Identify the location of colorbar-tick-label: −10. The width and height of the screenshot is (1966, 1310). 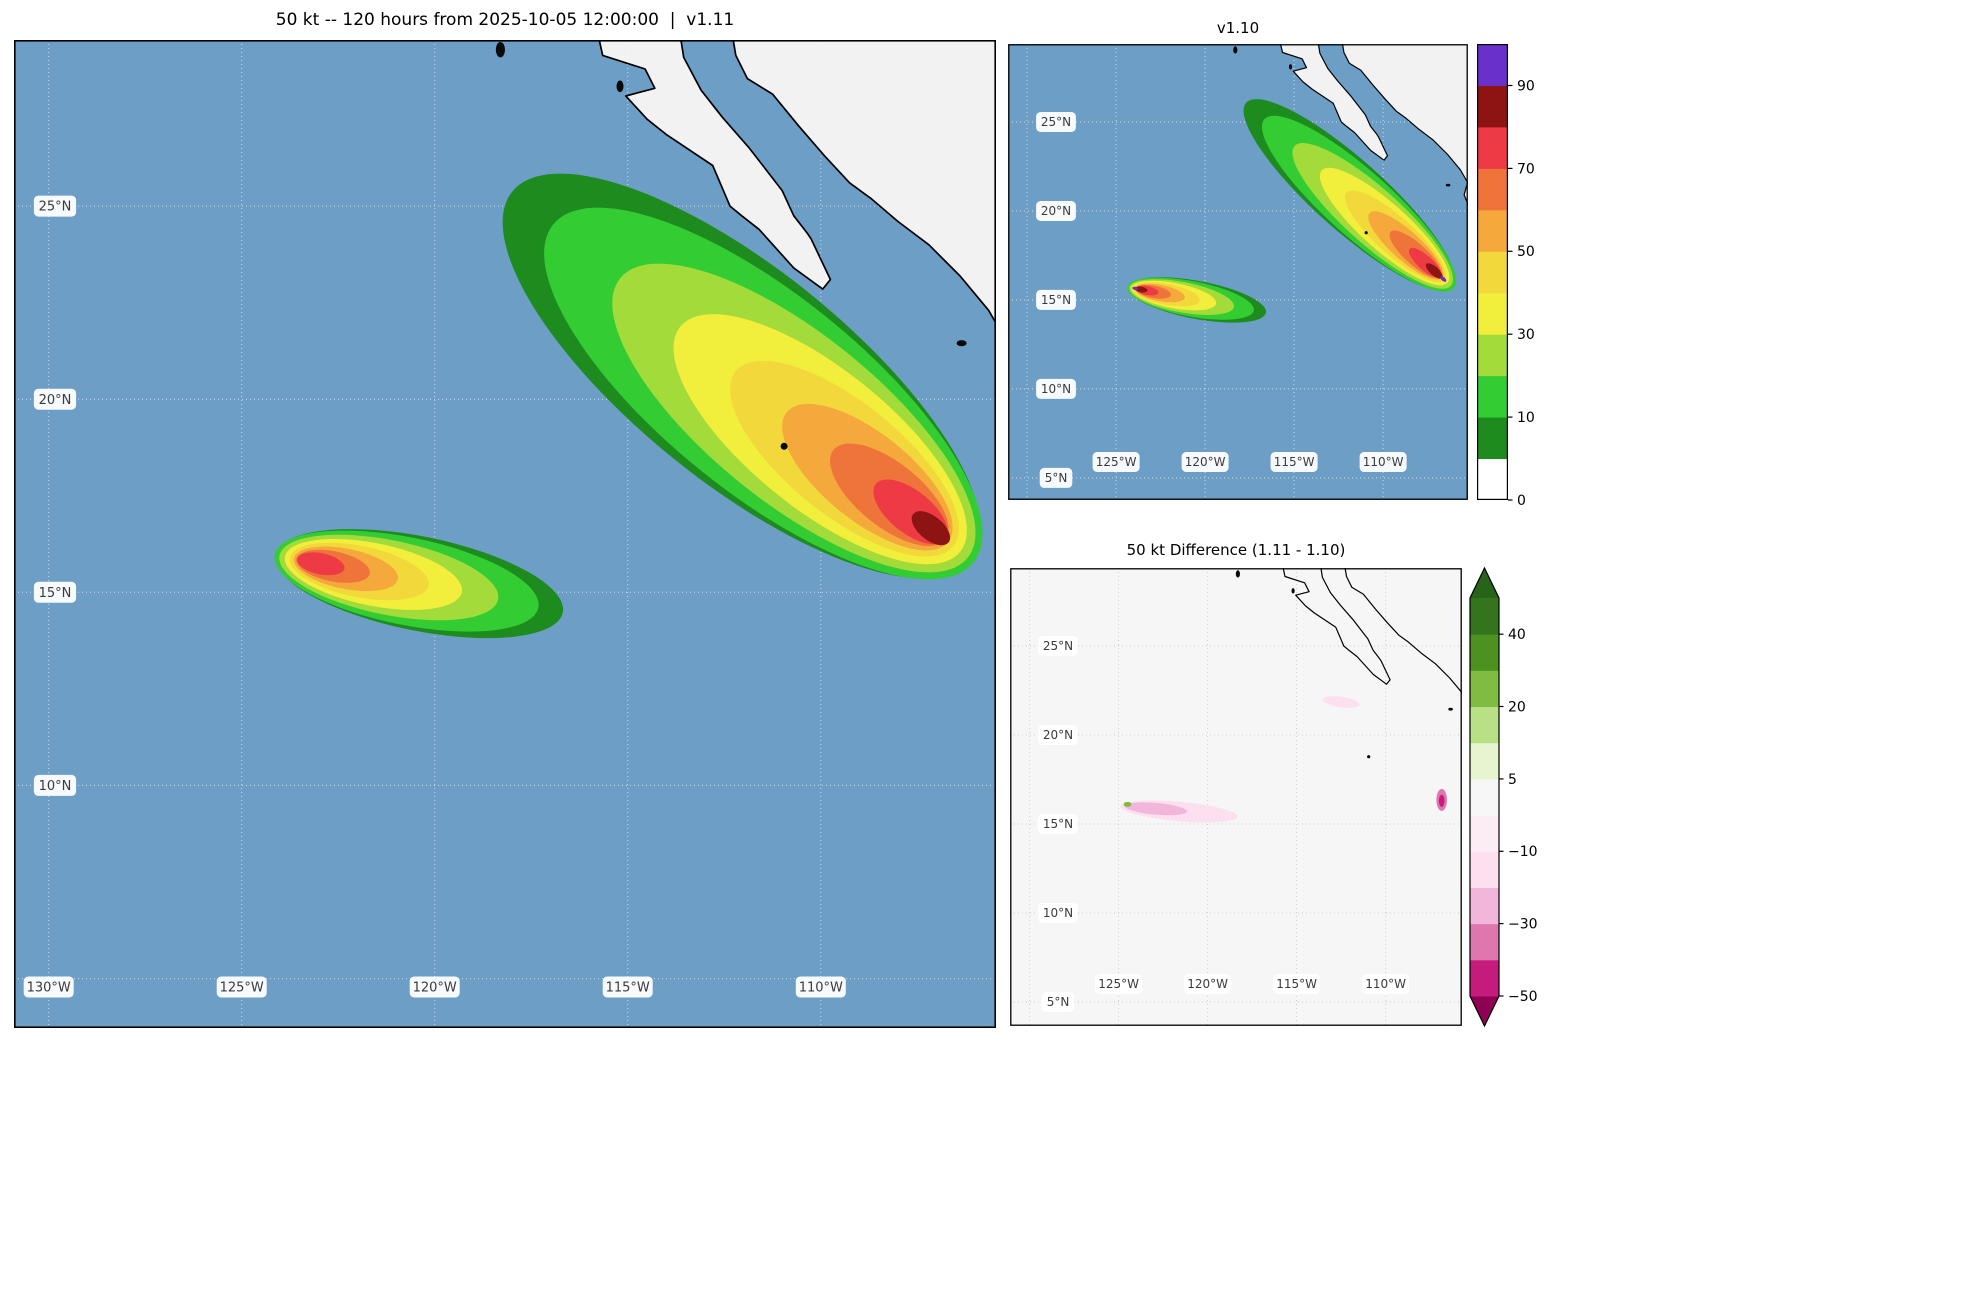
(1523, 852).